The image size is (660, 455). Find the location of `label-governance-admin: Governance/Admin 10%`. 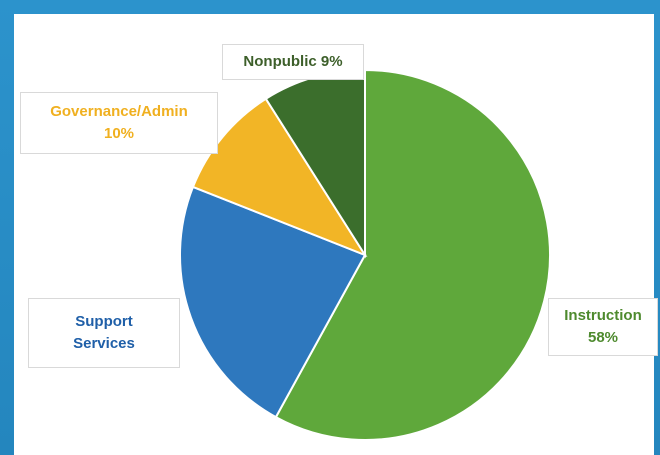

label-governance-admin: Governance/Admin 10% is located at coordinates (119, 123).